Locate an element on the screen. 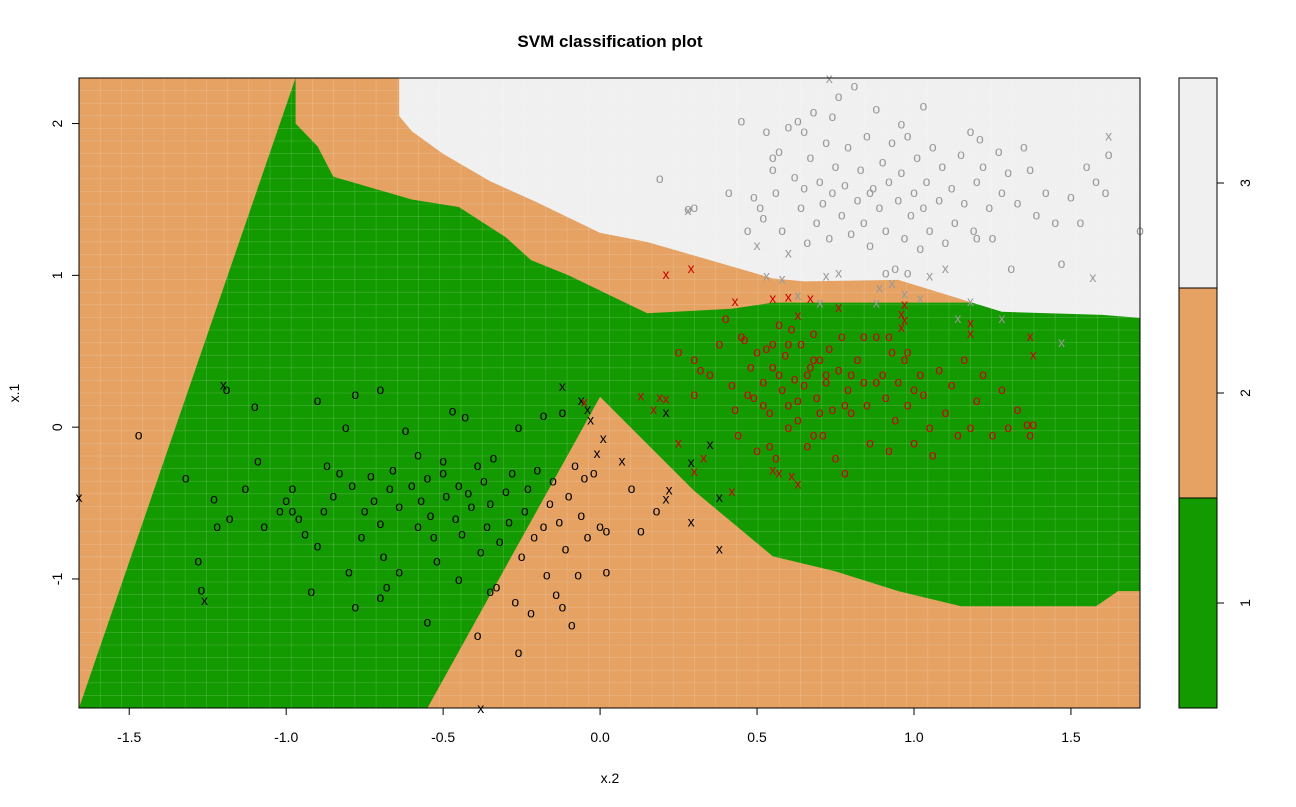  x-tick-label: -1.5 is located at coordinates (129, 737).